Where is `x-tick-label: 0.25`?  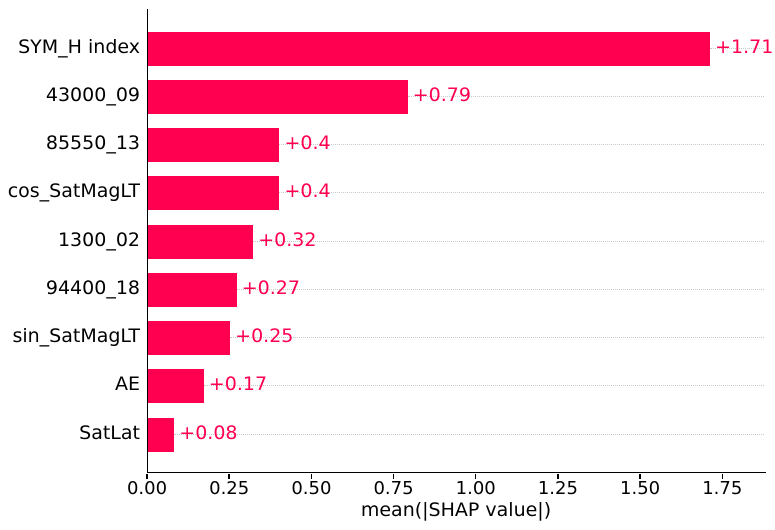 x-tick-label: 0.25 is located at coordinates (229, 488).